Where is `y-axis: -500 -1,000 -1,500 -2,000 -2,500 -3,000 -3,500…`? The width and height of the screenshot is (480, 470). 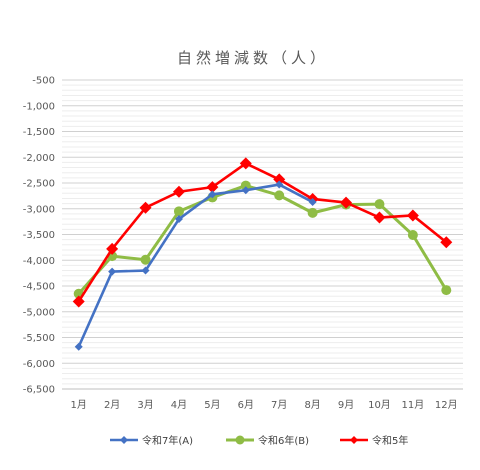 y-axis: -500 -1,000 -1,500 -2,000 -2,500 -3,000 -3,500… is located at coordinates (39, 236).